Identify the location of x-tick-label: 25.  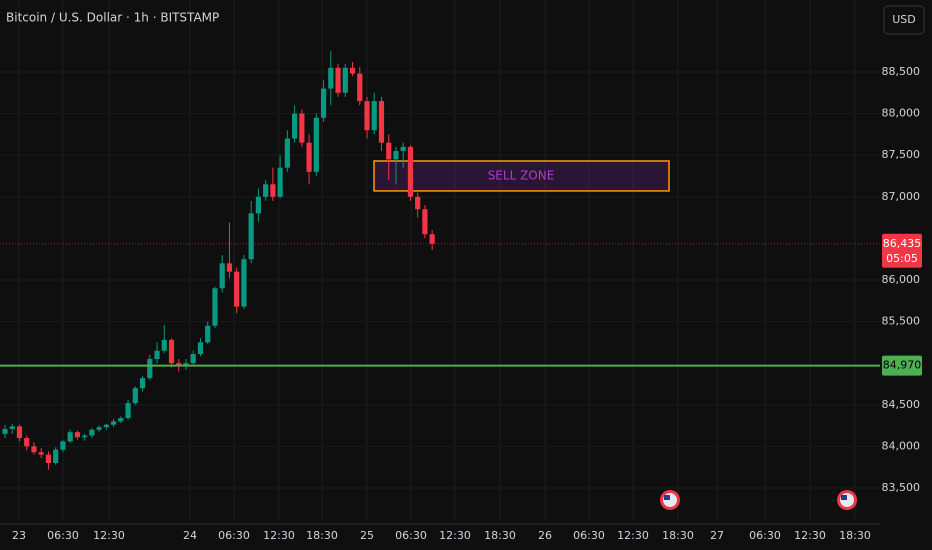
(367, 535).